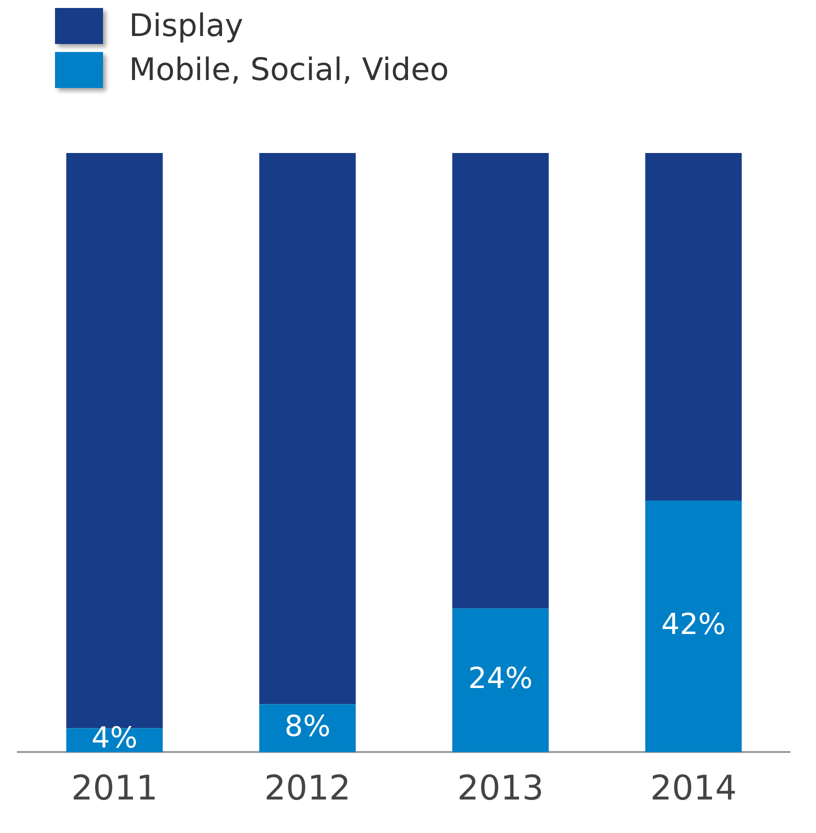 The width and height of the screenshot is (816, 833). I want to click on data-label: 42%, so click(693, 623).